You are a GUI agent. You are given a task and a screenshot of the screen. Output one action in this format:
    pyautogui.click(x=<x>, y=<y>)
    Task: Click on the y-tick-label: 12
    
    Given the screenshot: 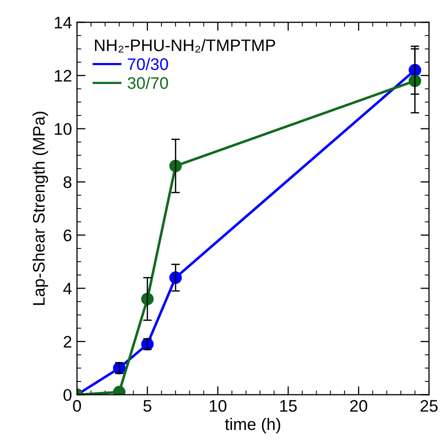 What is the action you would take?
    pyautogui.click(x=63, y=76)
    